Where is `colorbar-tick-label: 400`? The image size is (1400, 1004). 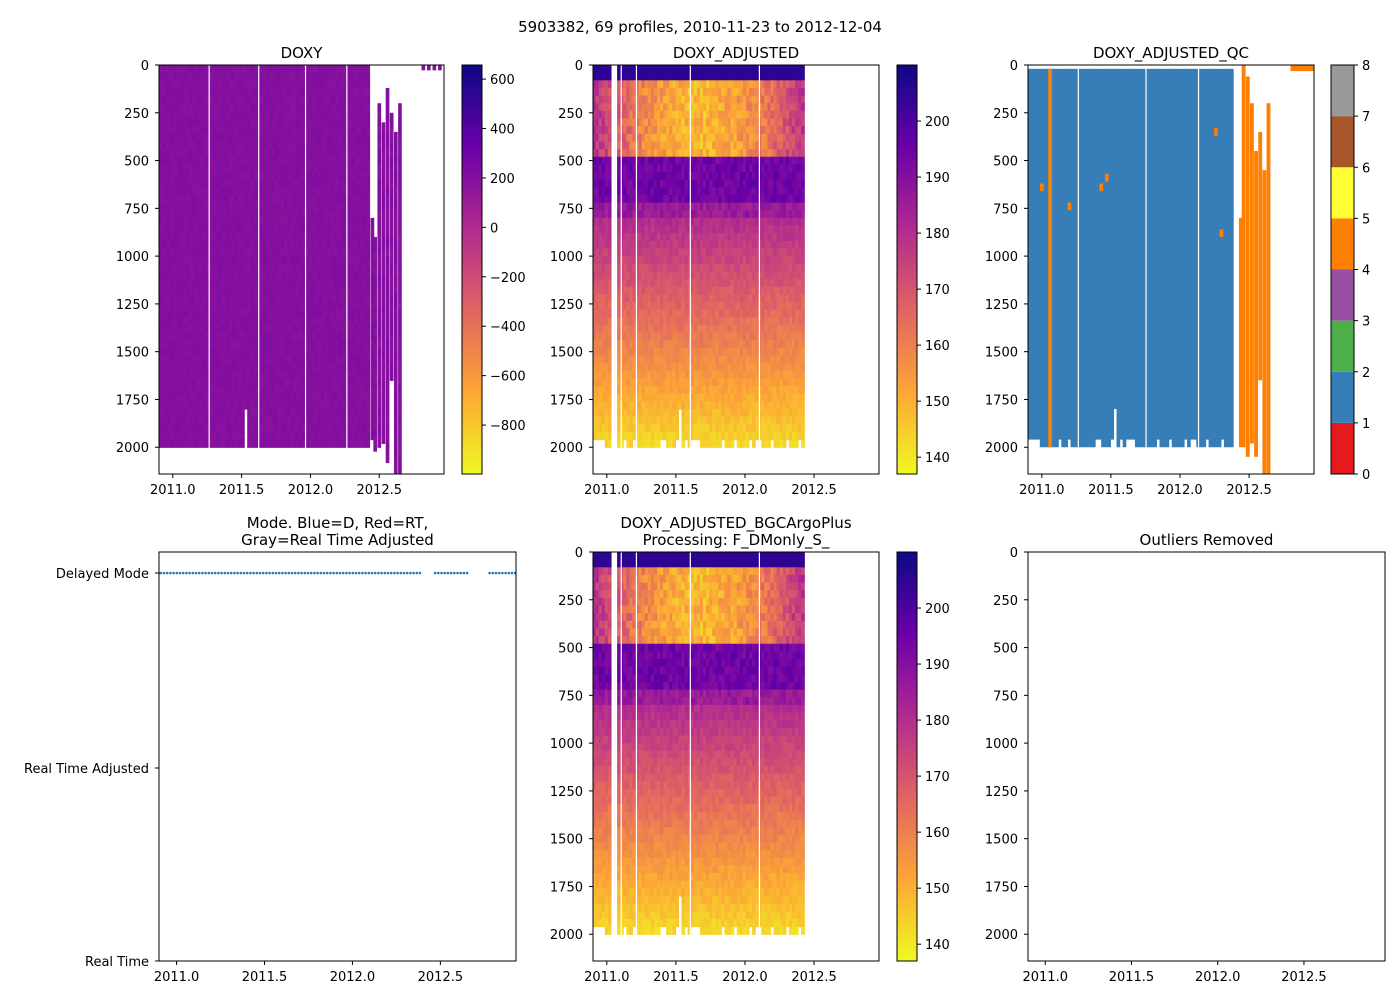
colorbar-tick-label: 400 is located at coordinates (502, 130).